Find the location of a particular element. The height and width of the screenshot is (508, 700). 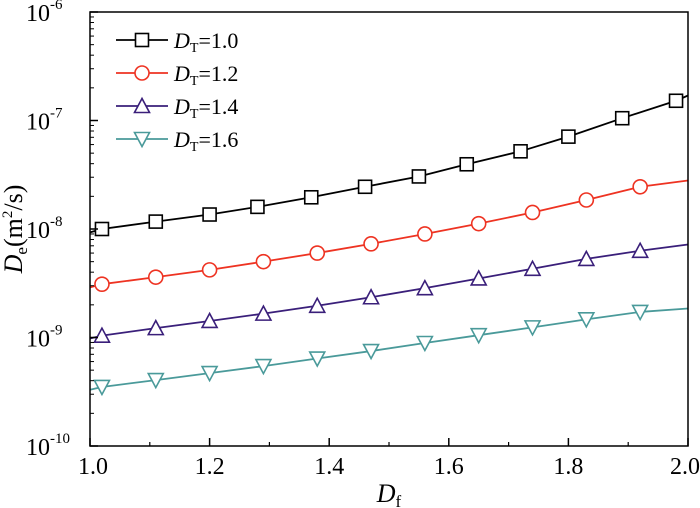

legend-entry: DT=1.6 is located at coordinates (177, 141).